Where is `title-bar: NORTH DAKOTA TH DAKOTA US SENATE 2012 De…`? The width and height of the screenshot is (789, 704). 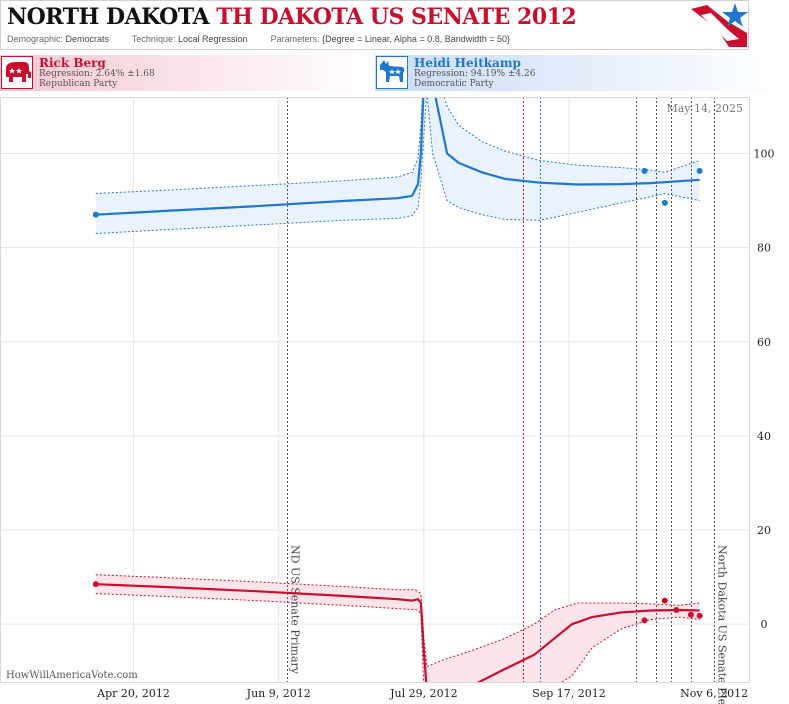 title-bar: NORTH DAKOTA TH DAKOTA US SENATE 2012 De… is located at coordinates (374, 25).